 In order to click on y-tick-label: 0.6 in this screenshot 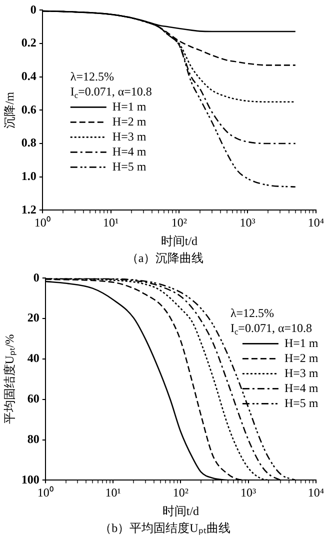, I will do `click(28, 109)`.